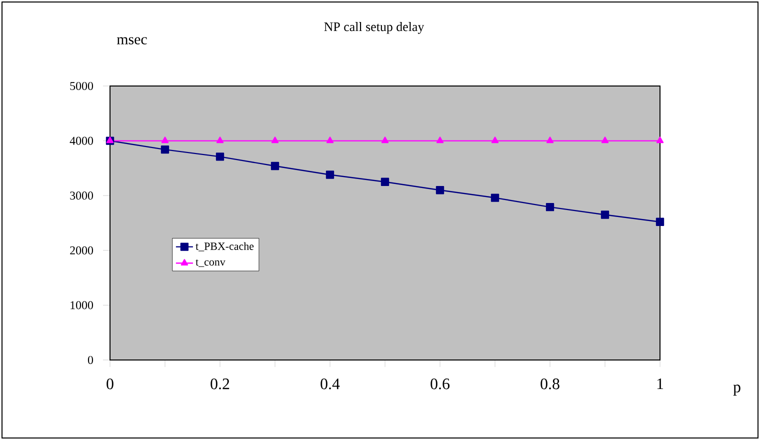 This screenshot has height=440, width=760. I want to click on y-tick-label: 4000, so click(82, 140).